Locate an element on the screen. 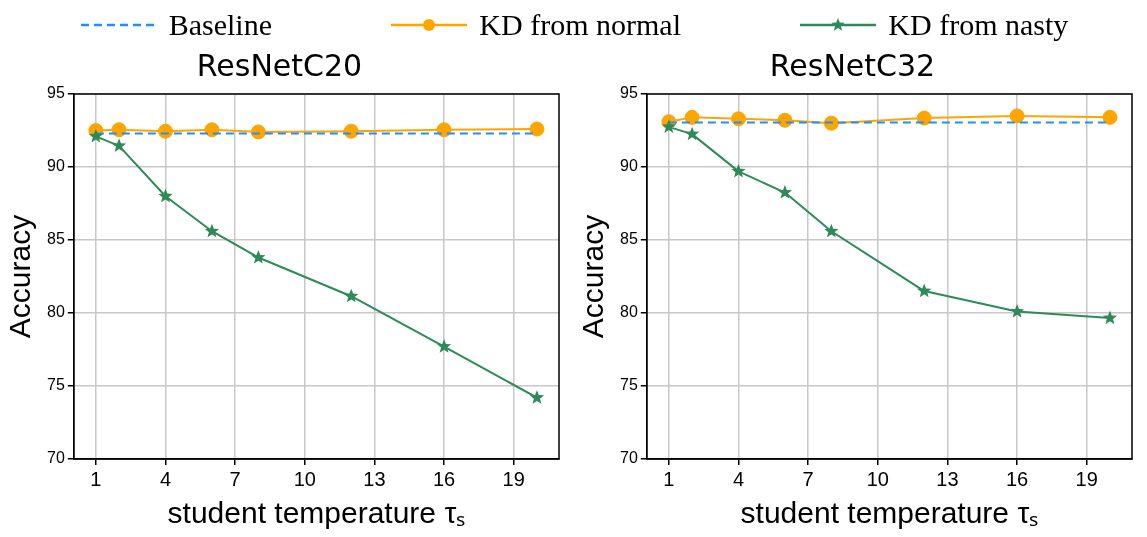 The width and height of the screenshot is (1147, 537). legend-label: KD from nasty is located at coordinates (978, 25).